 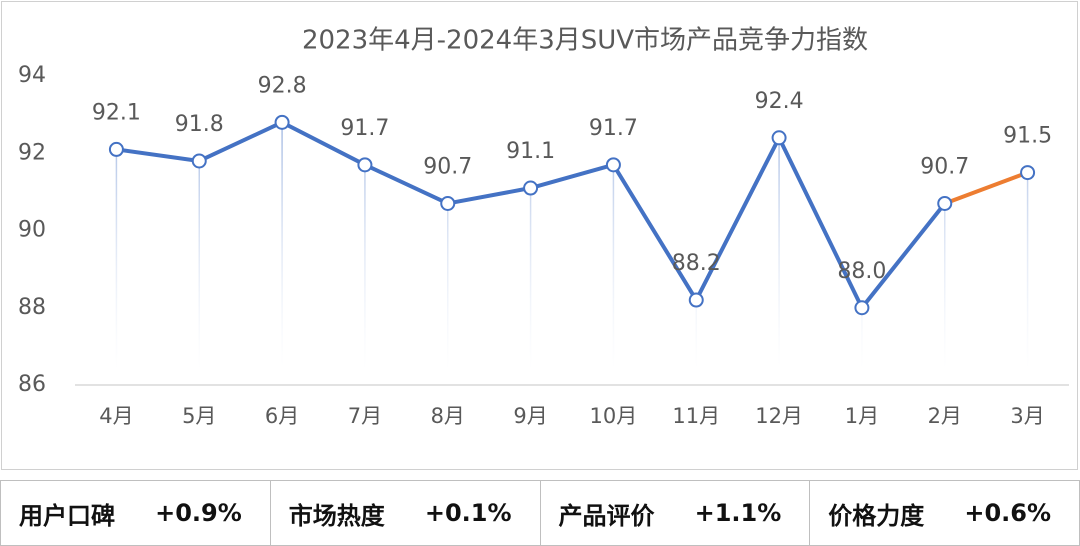 I want to click on x-tick-label: 5月, so click(x=199, y=416).